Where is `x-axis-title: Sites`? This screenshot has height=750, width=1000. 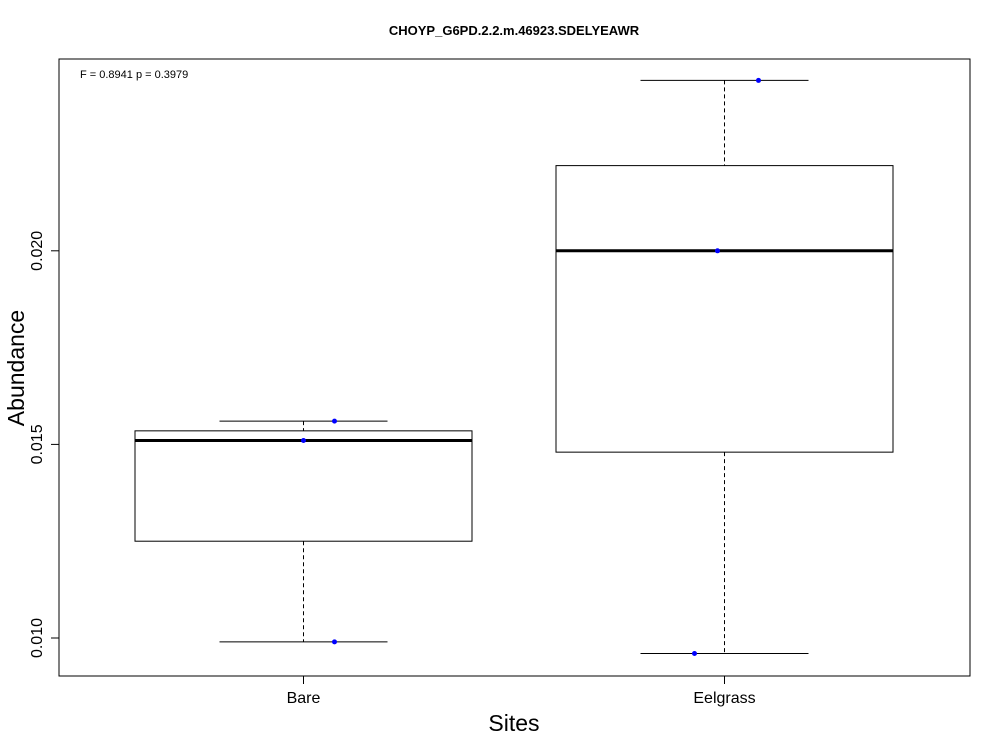 x-axis-title: Sites is located at coordinates (513, 723).